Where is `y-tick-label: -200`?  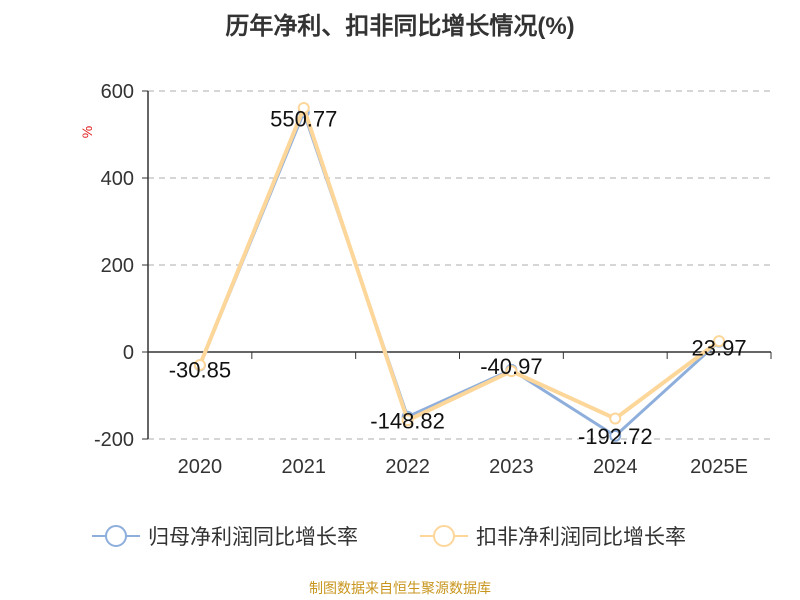 y-tick-label: -200 is located at coordinates (114, 440).